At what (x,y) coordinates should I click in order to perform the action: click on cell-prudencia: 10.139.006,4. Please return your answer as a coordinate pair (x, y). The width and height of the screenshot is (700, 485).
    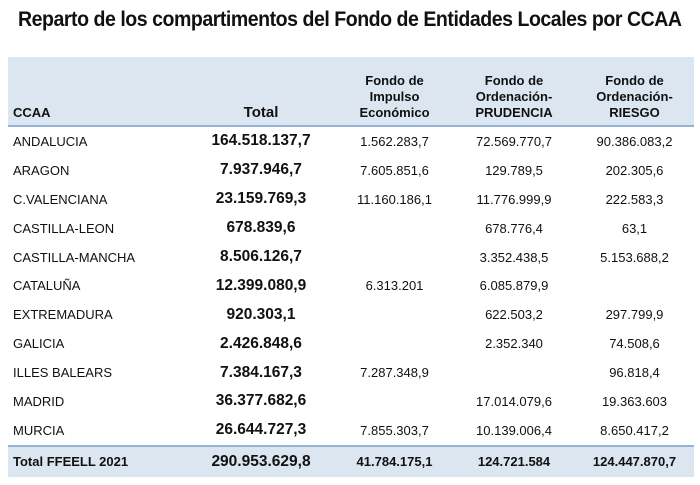
    Looking at the image, I should click on (514, 430).